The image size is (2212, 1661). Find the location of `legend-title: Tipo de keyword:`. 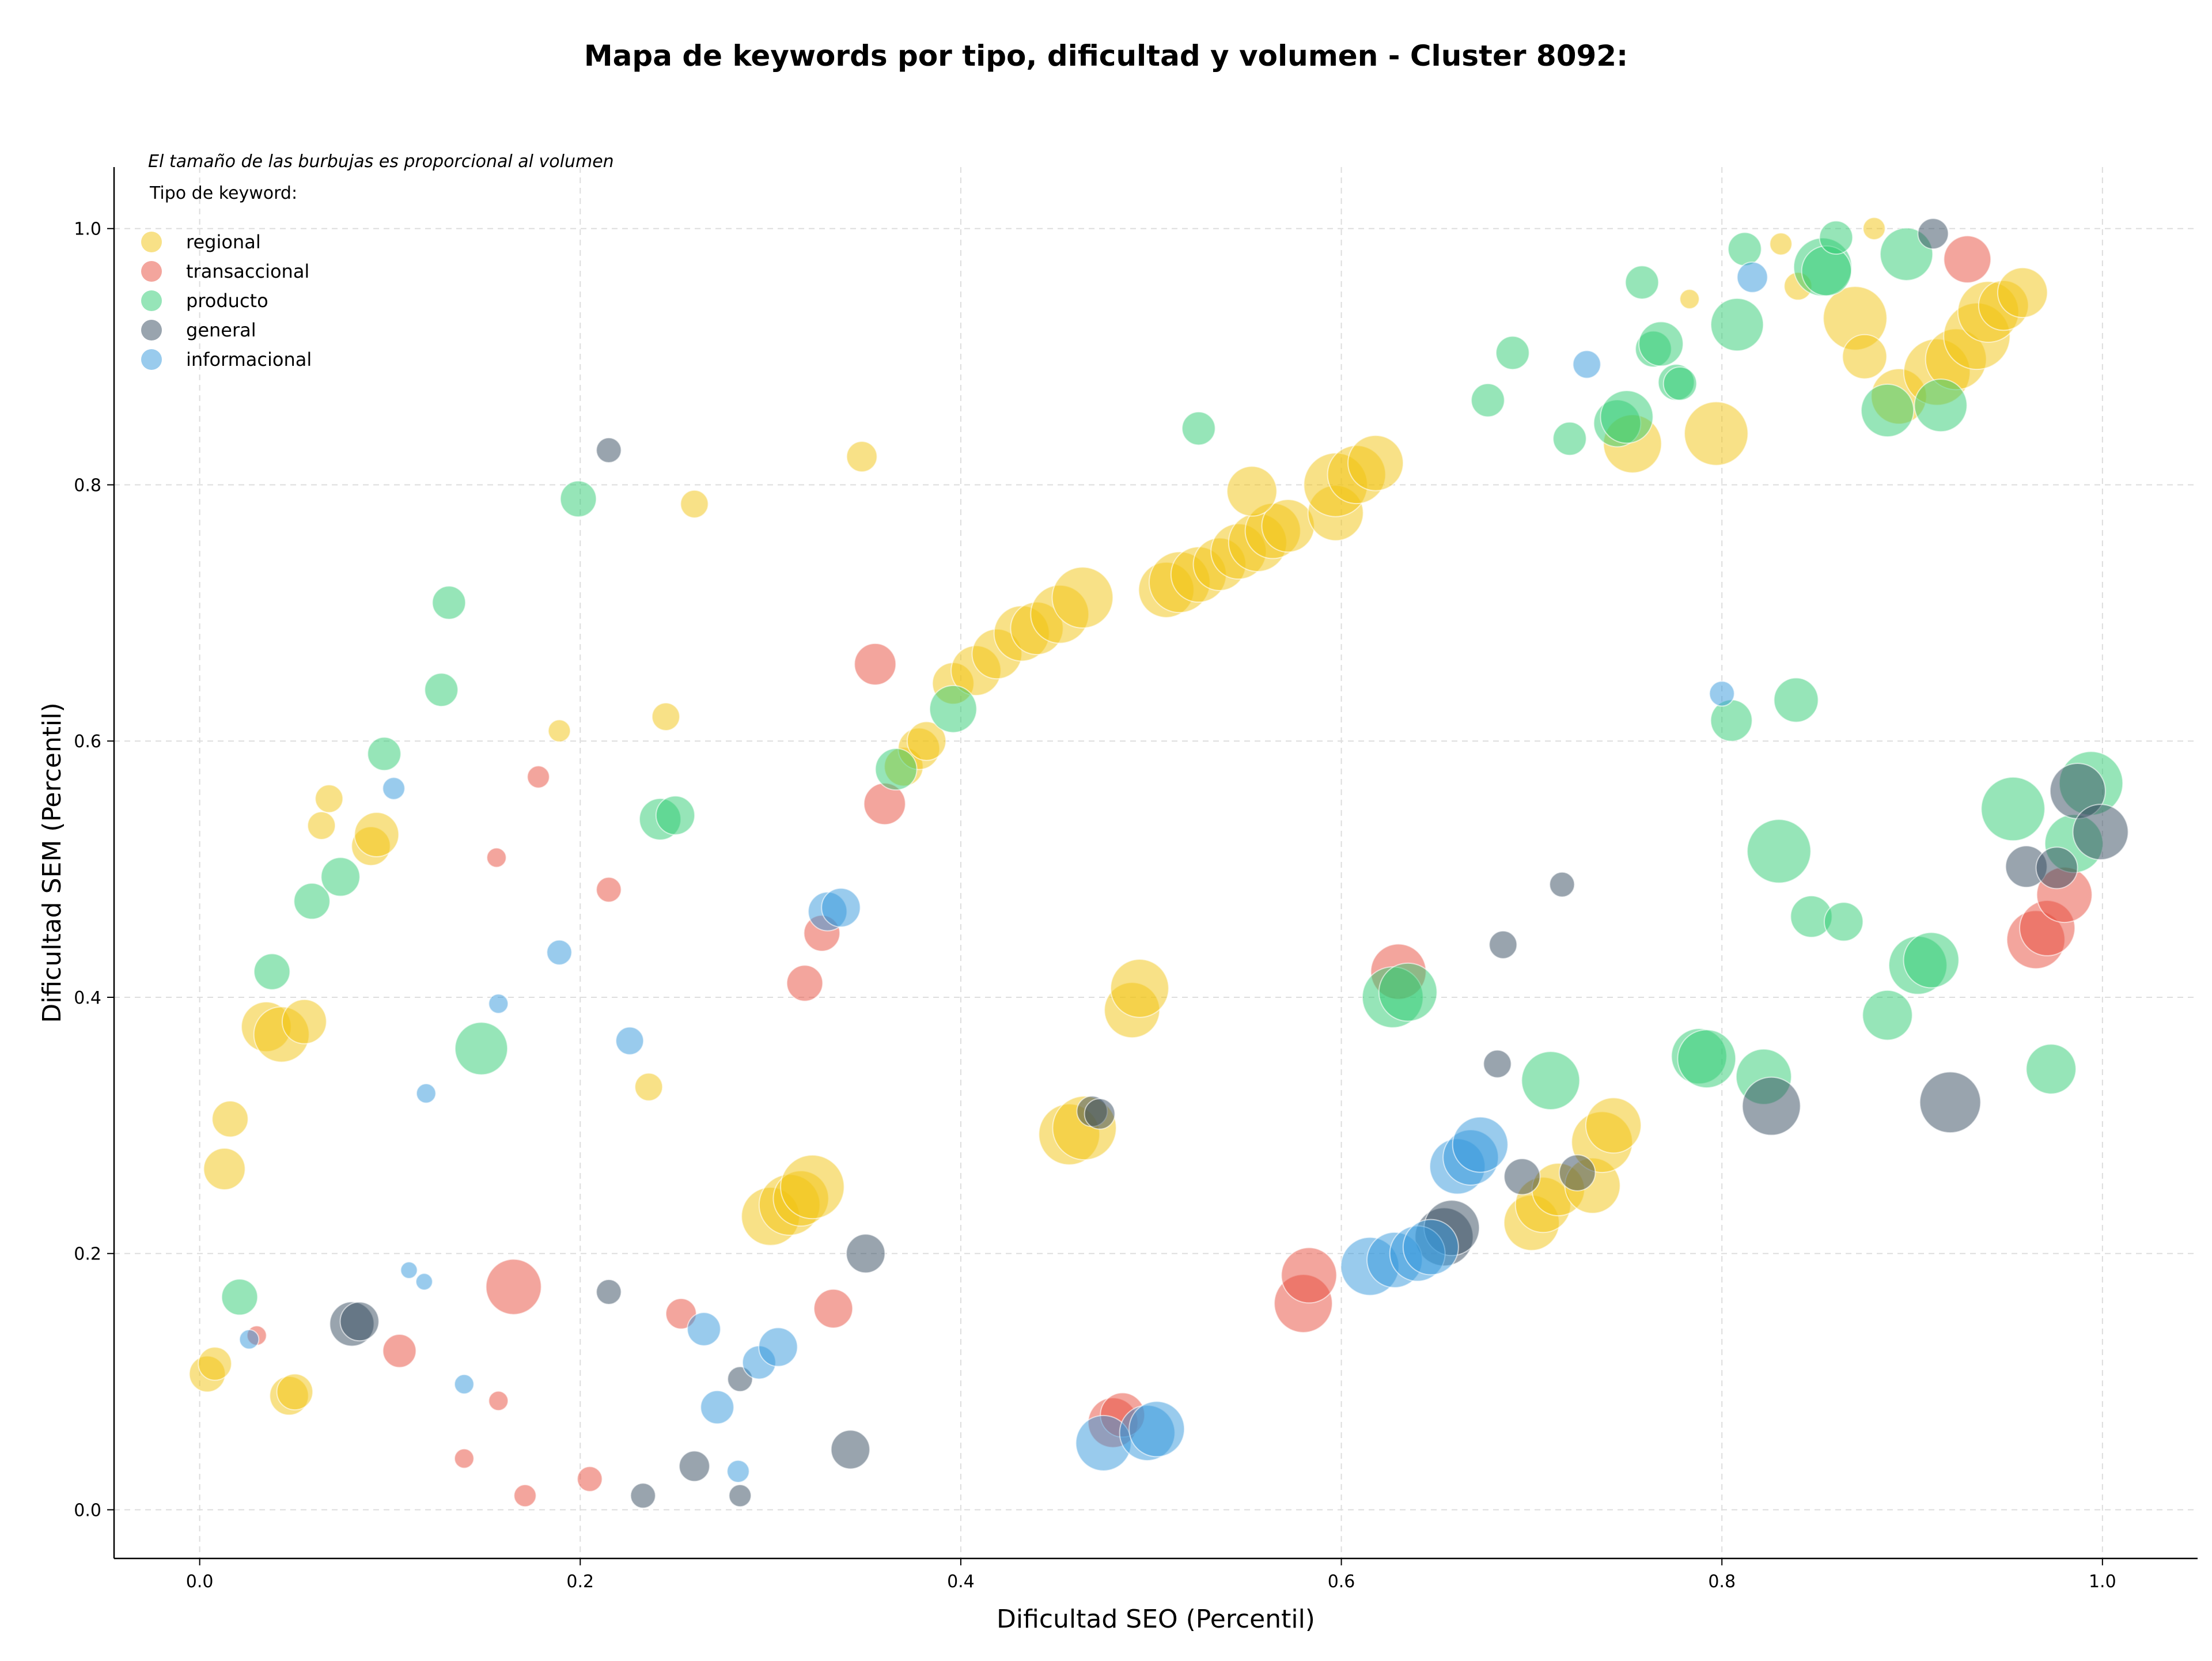

legend-title: Tipo de keyword: is located at coordinates (223, 193).